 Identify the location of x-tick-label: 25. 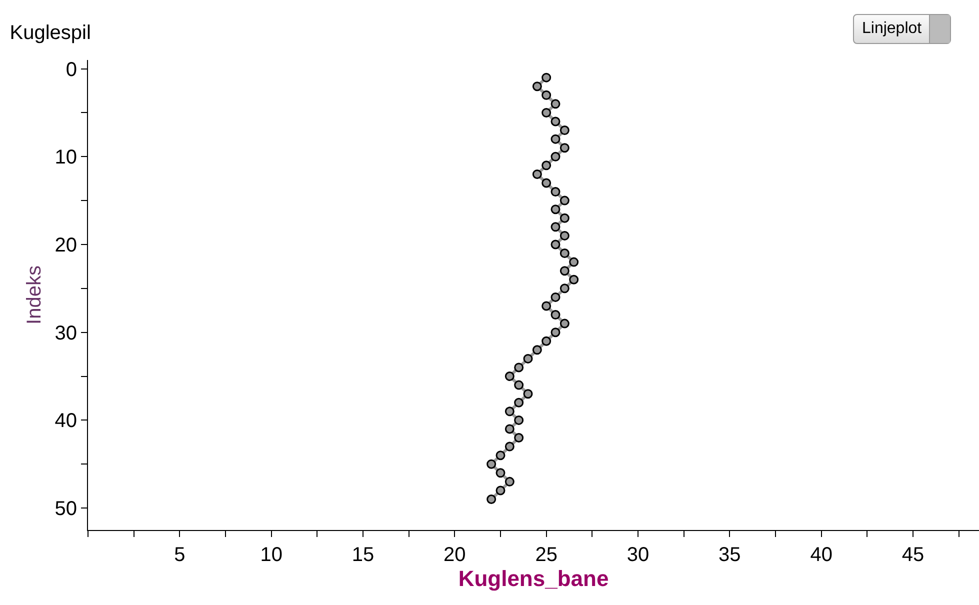
(546, 555).